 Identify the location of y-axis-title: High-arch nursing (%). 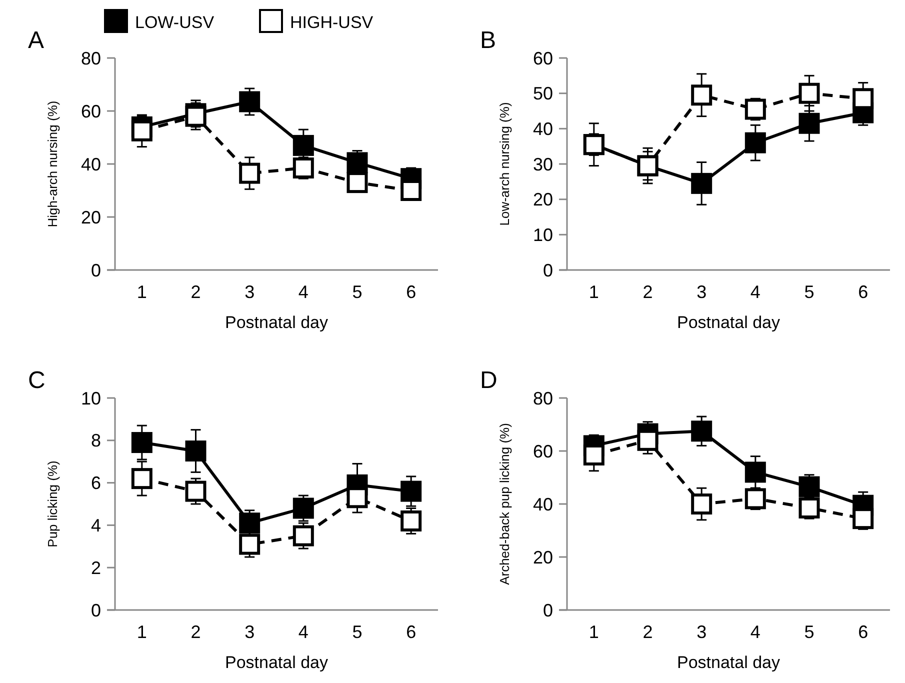
(52, 164).